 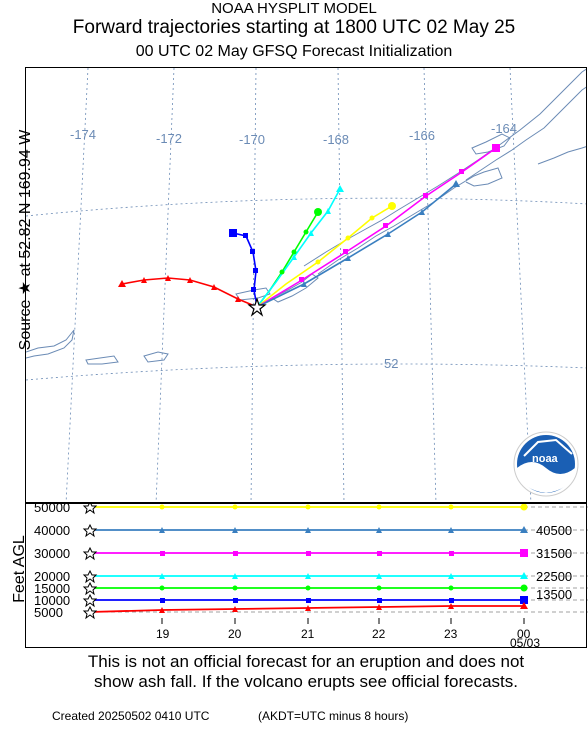 What do you see at coordinates (554, 576) in the screenshot?
I see `alt-end-label: 22500` at bounding box center [554, 576].